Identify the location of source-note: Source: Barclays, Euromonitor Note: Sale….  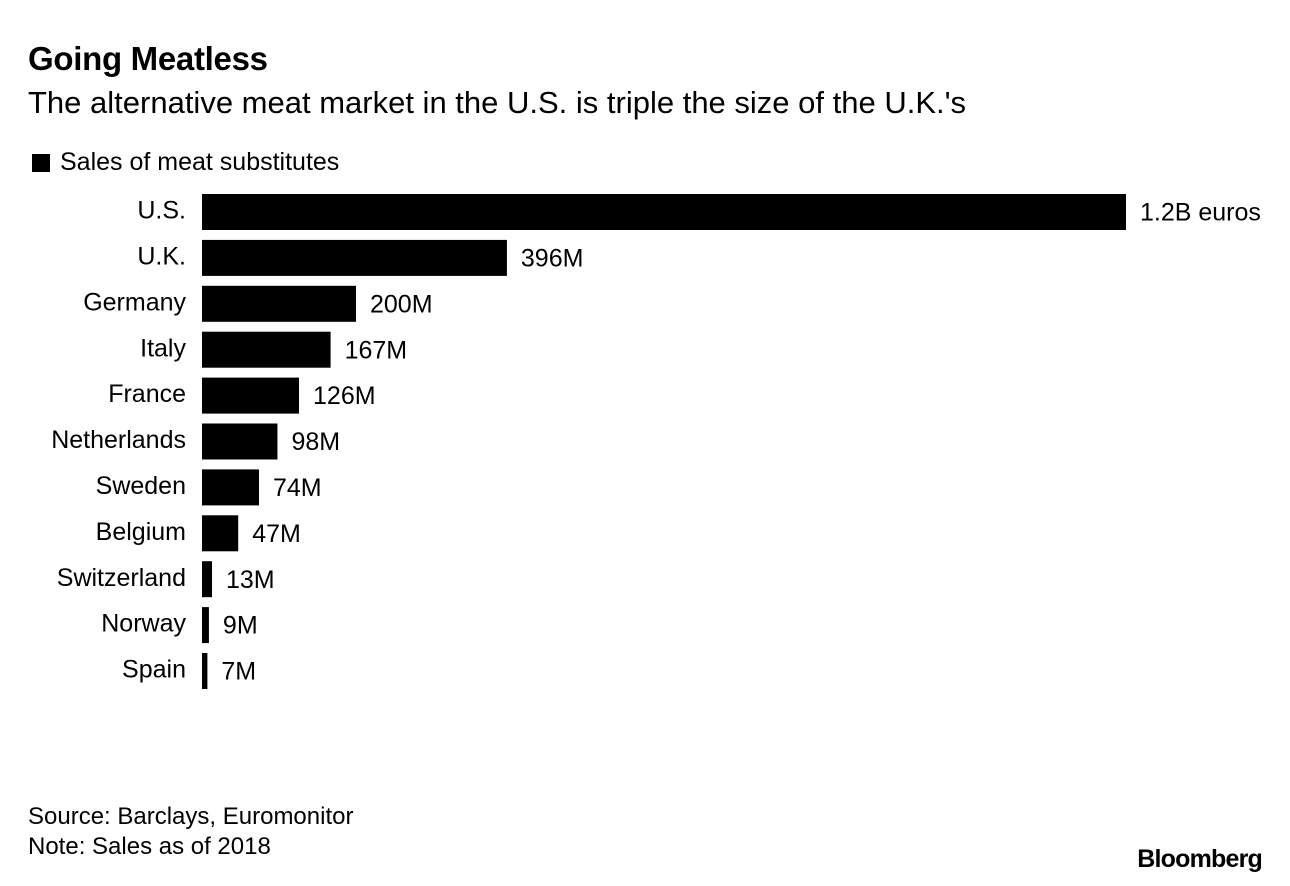
(190, 832).